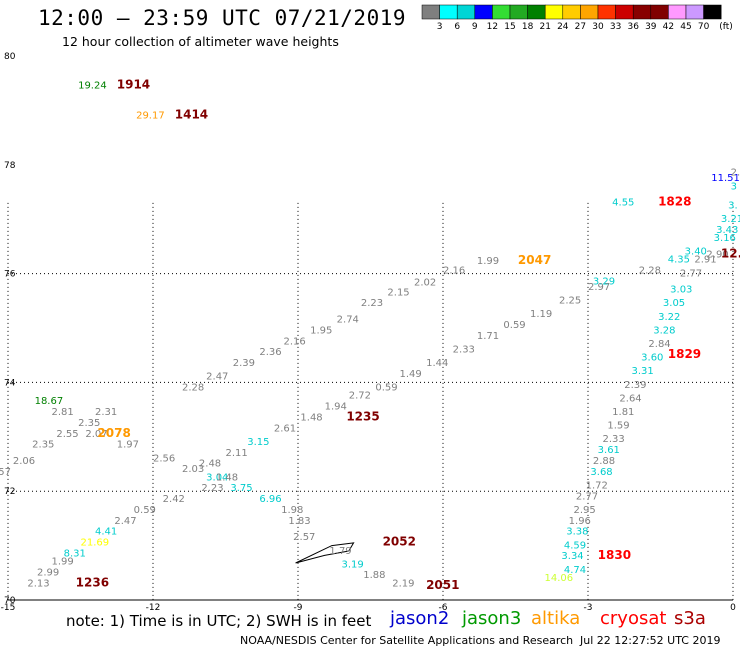 This screenshot has height=650, width=740. Describe the element at coordinates (604, 461) in the screenshot. I see `wave-height-label: 2.88` at that location.